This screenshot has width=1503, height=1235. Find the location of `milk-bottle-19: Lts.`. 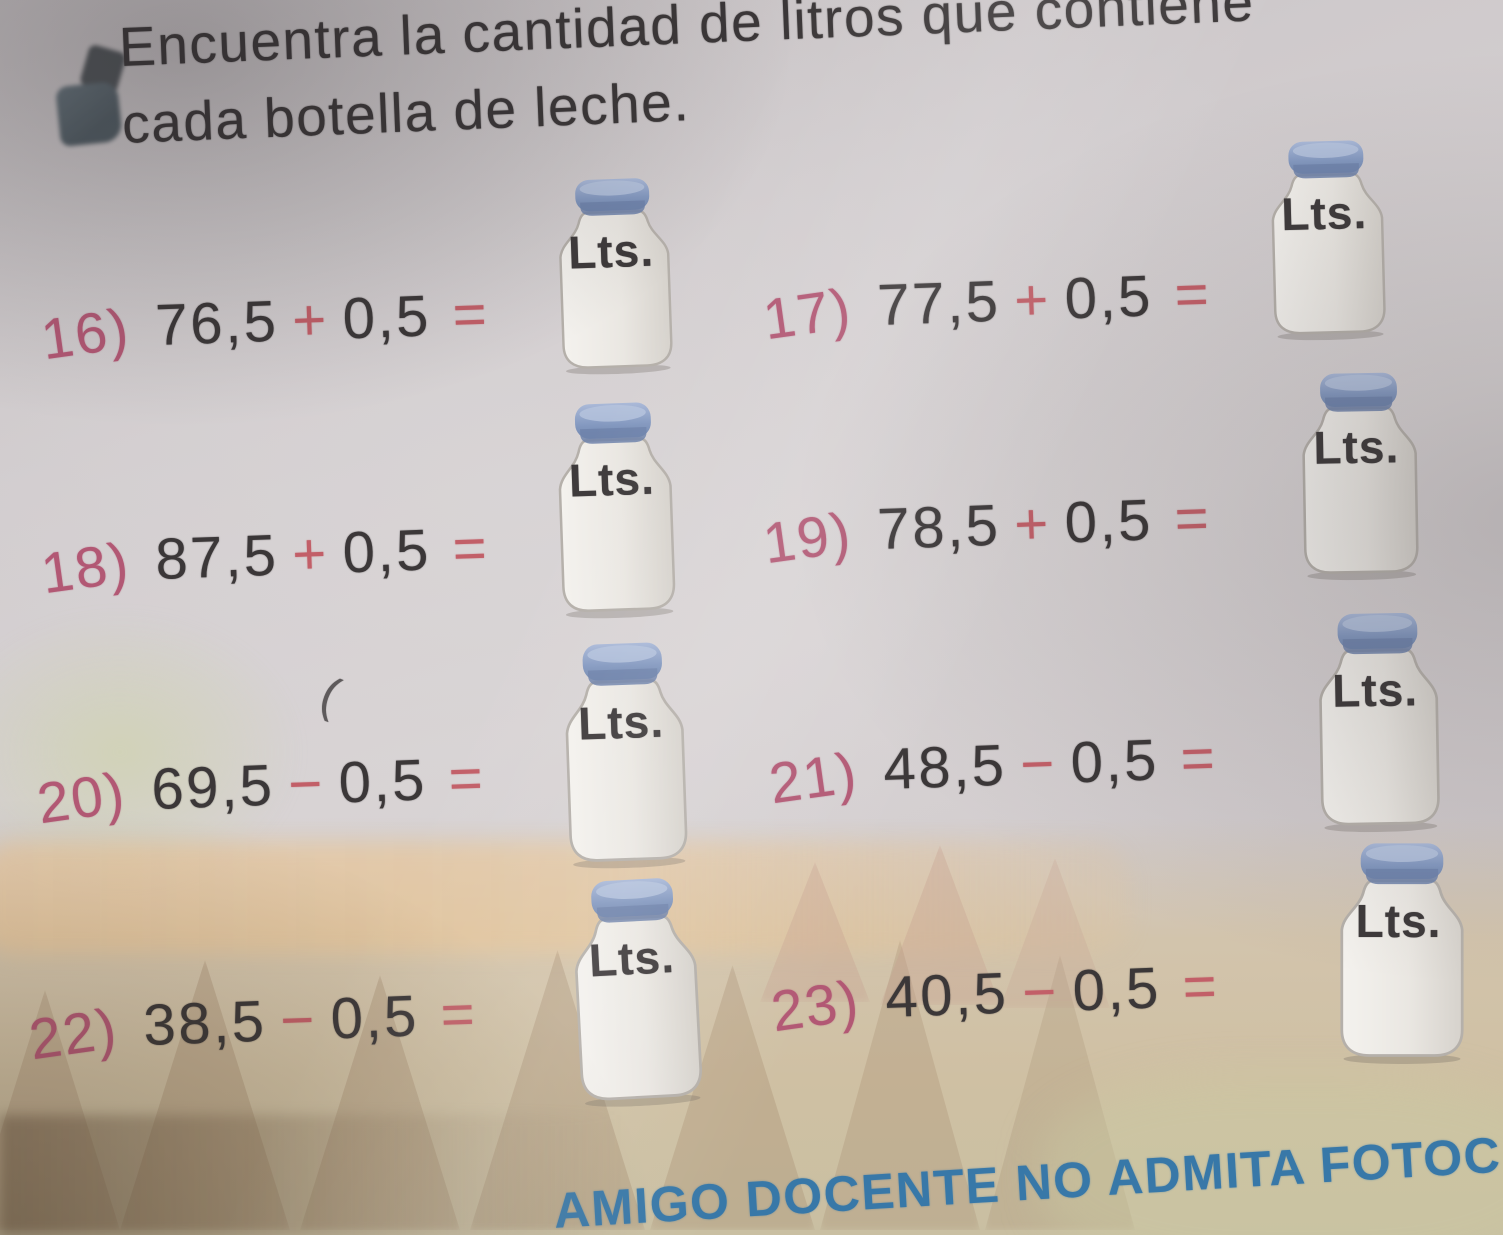

milk-bottle-19: Lts. is located at coordinates (1360, 475).